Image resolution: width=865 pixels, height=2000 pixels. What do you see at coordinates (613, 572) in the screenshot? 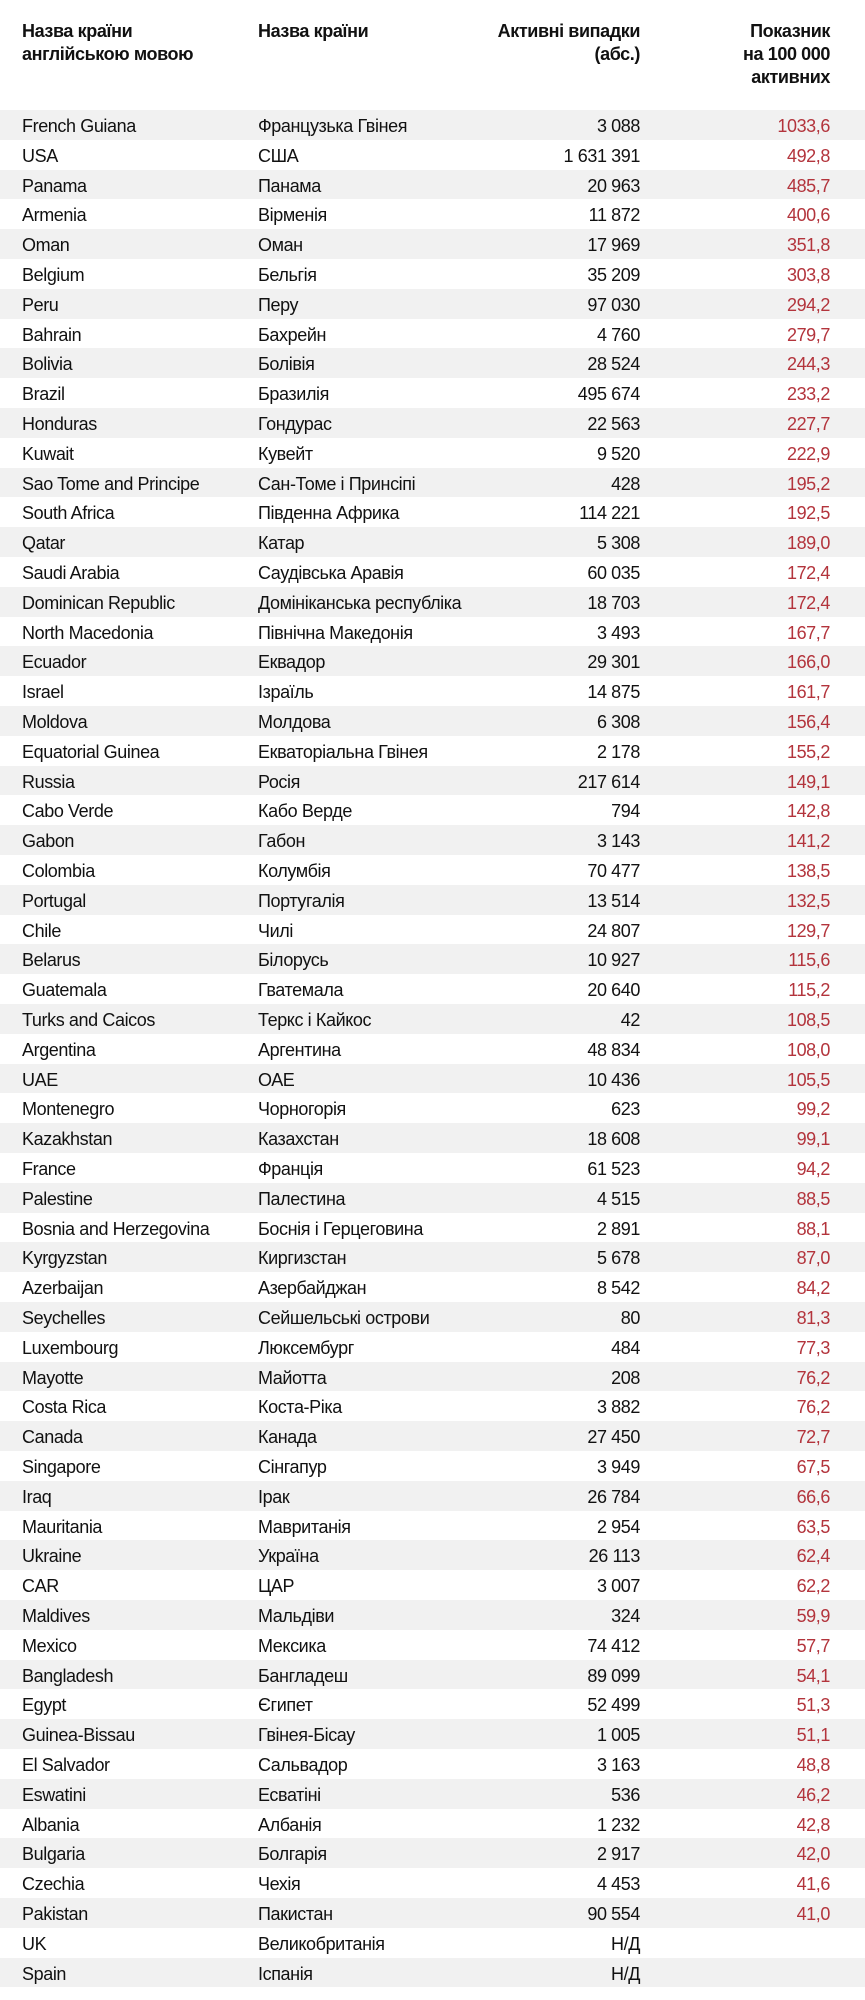
I see `active-cases: 60 035` at bounding box center [613, 572].